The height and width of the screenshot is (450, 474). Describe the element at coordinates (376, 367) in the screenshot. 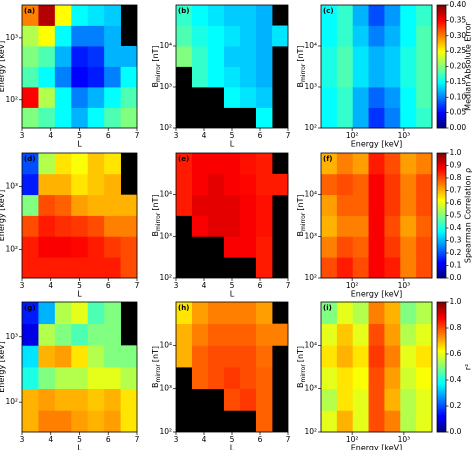

I see `axes-frame` at that location.